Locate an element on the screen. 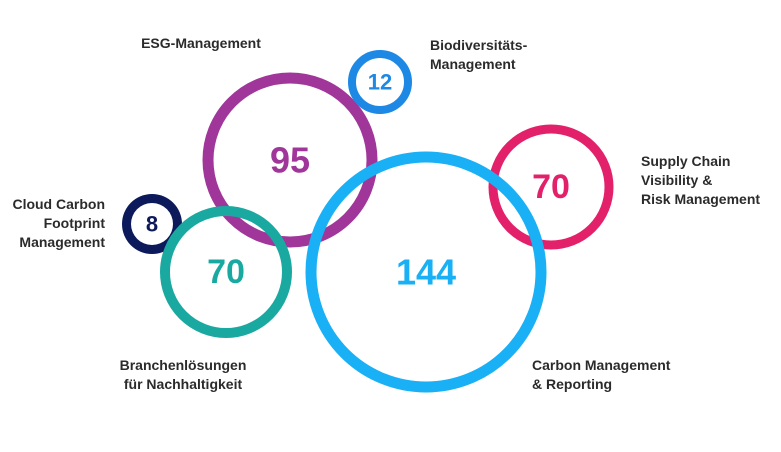  bubble-value-branchenloesungen: 70 is located at coordinates (226, 272).